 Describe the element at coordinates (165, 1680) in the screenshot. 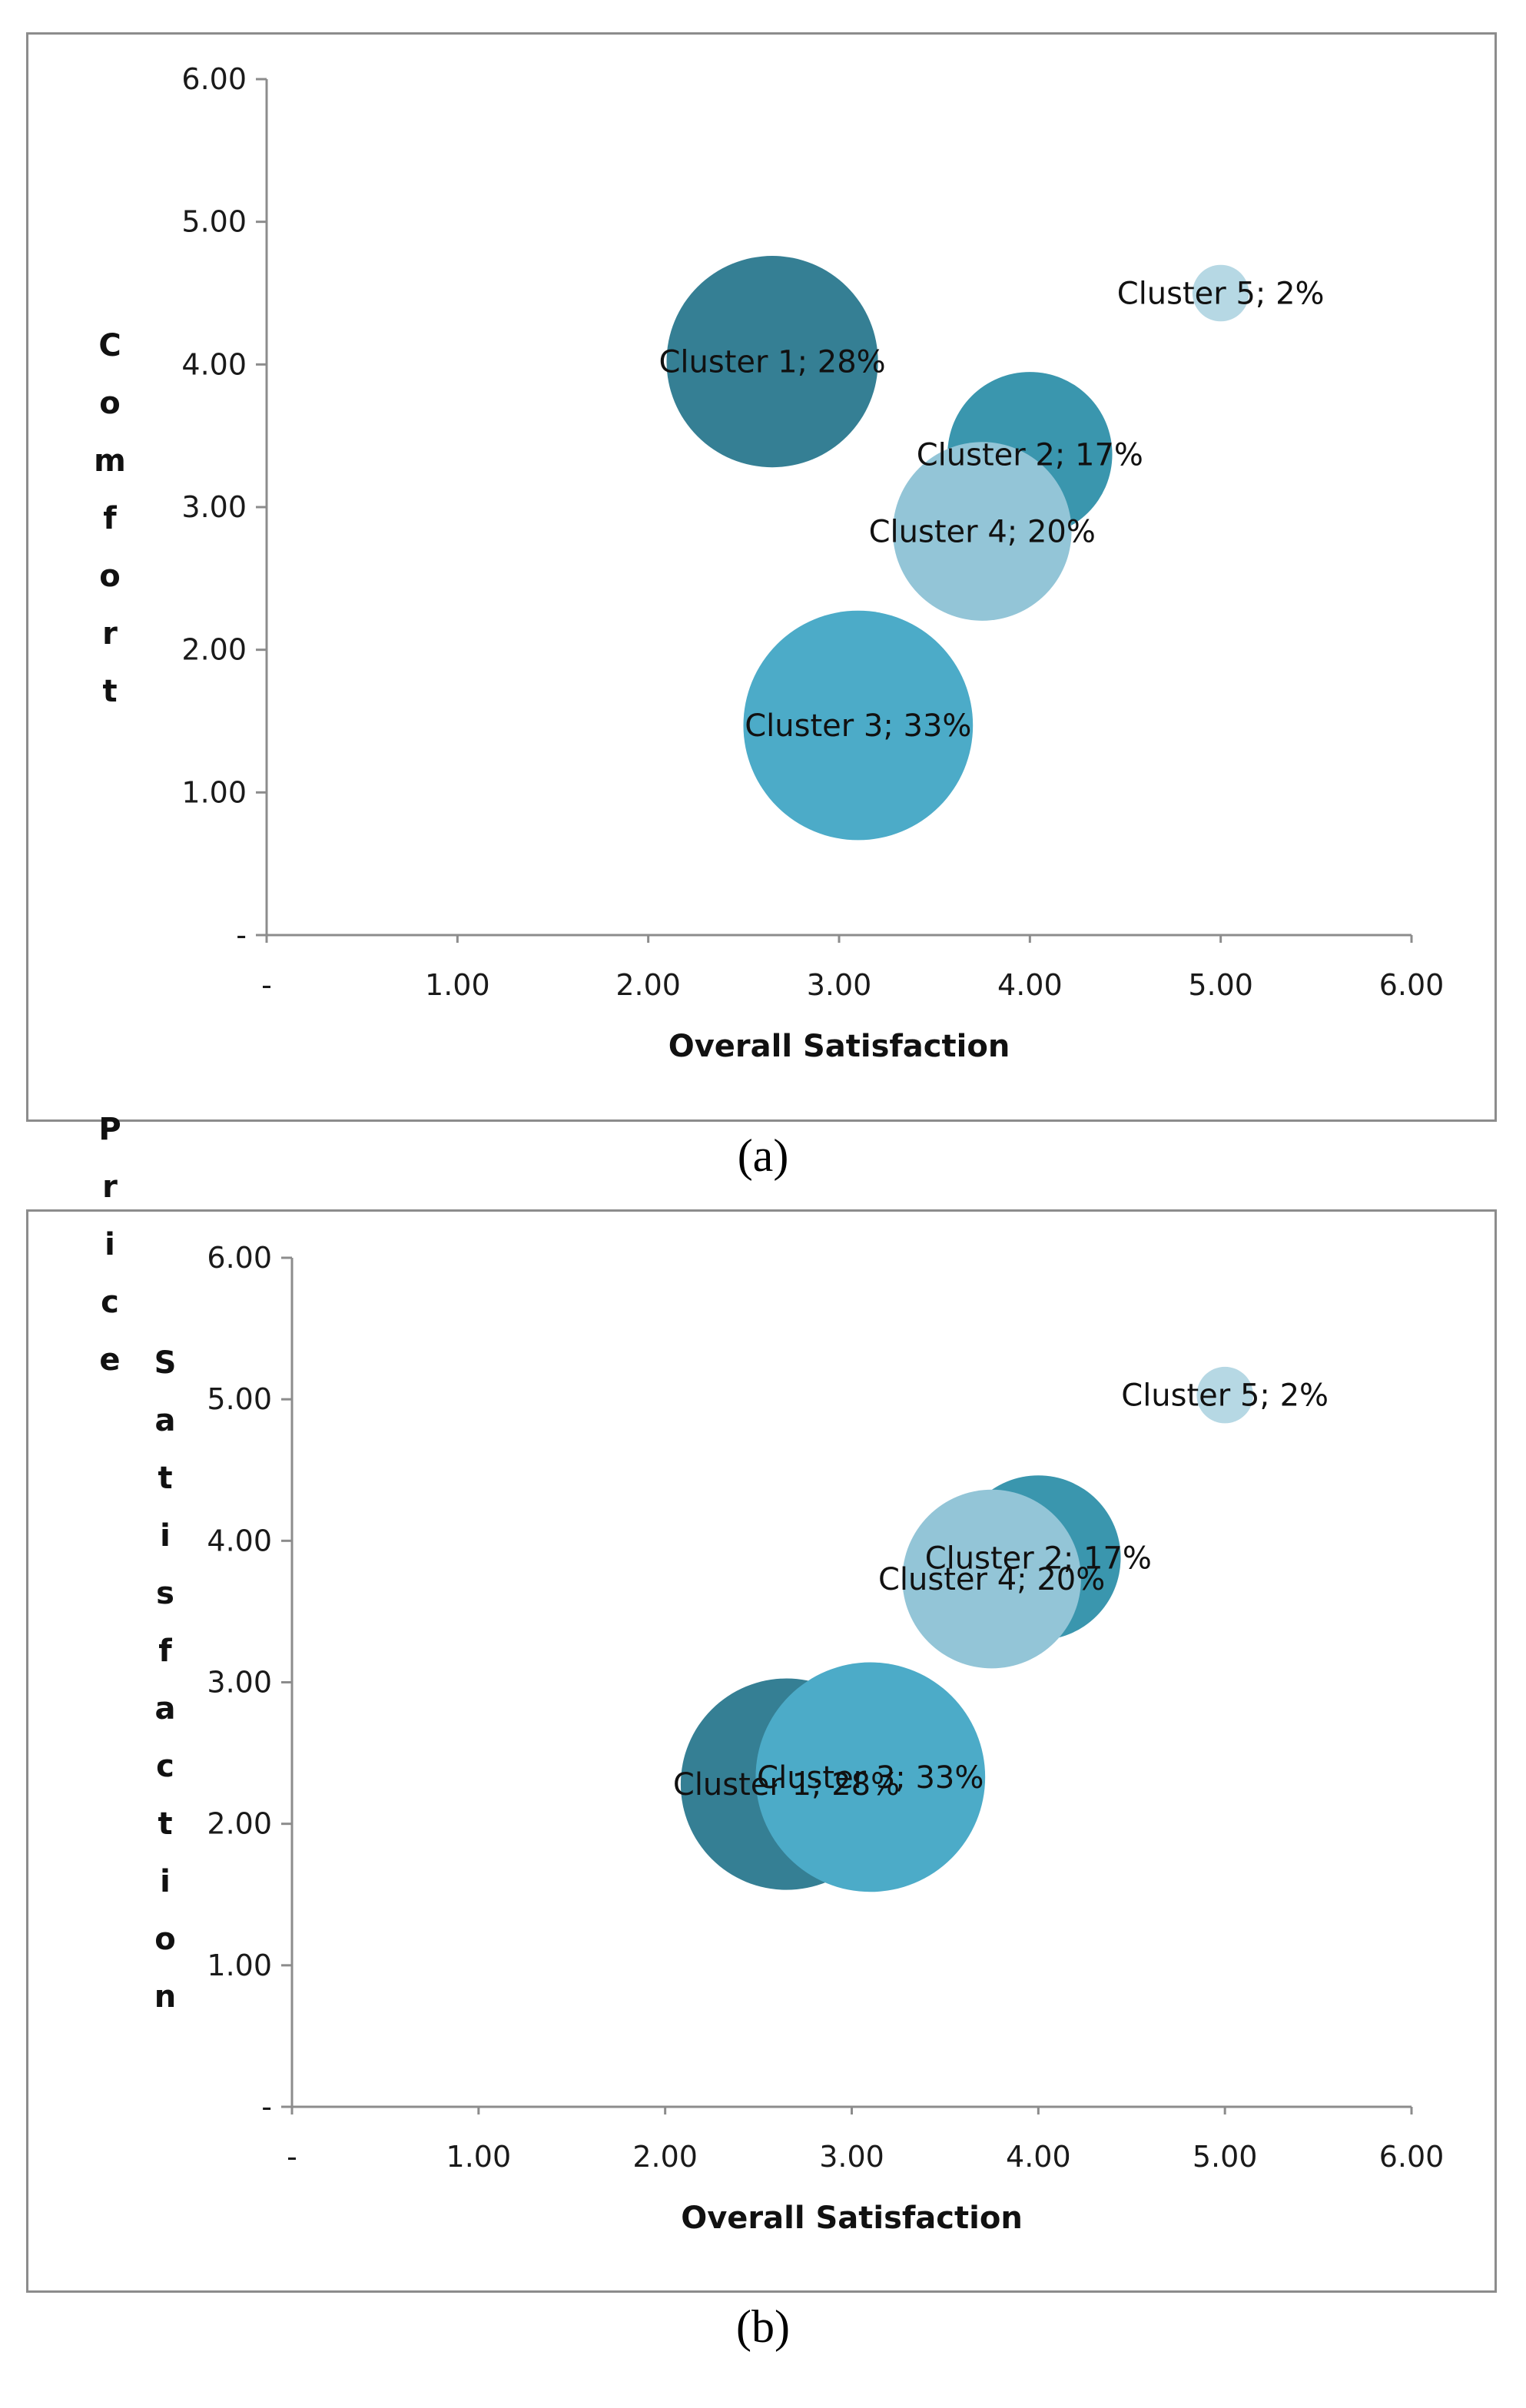

I see `y-axis-title-right: Satisfaction` at that location.